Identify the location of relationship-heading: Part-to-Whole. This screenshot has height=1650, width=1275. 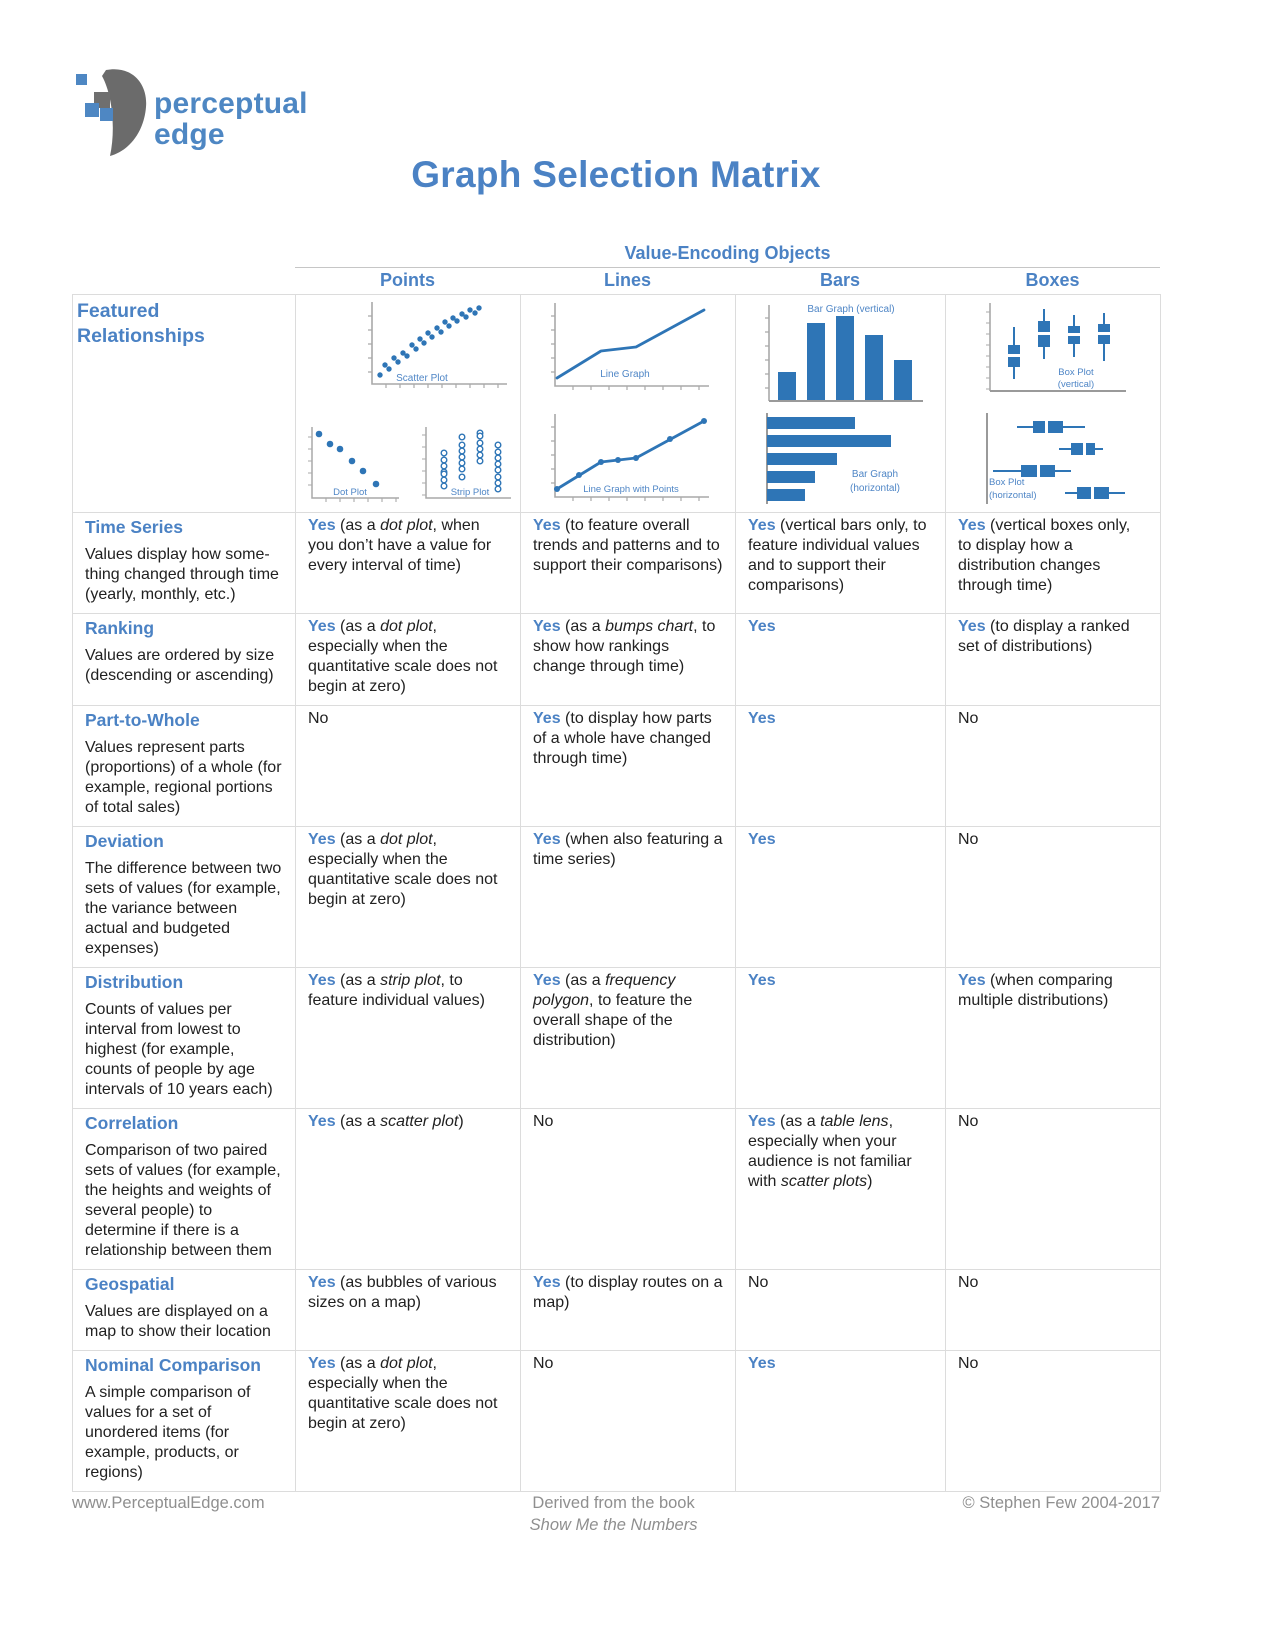
(142, 720).